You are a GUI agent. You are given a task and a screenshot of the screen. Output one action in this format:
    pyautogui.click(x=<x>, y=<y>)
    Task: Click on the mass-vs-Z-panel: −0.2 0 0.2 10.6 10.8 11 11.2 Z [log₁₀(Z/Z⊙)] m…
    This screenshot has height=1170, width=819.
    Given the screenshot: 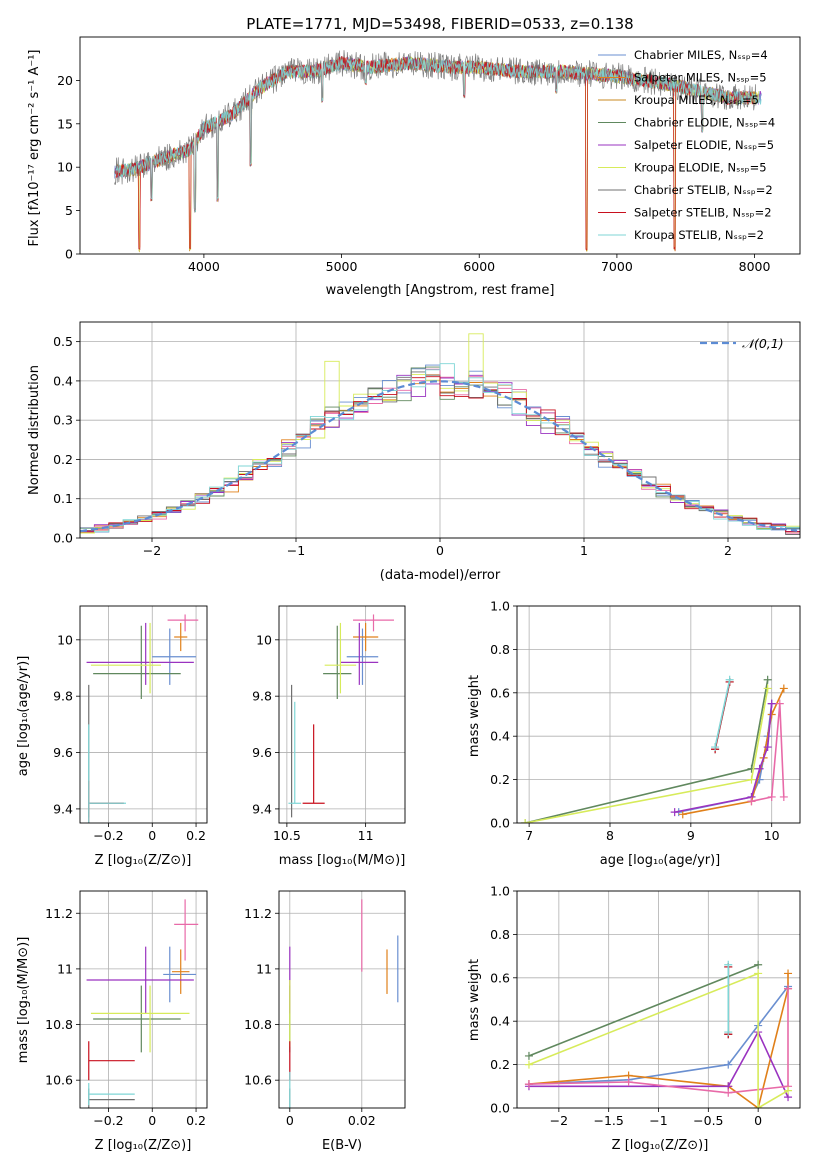 What is the action you would take?
    pyautogui.click(x=112, y=1021)
    